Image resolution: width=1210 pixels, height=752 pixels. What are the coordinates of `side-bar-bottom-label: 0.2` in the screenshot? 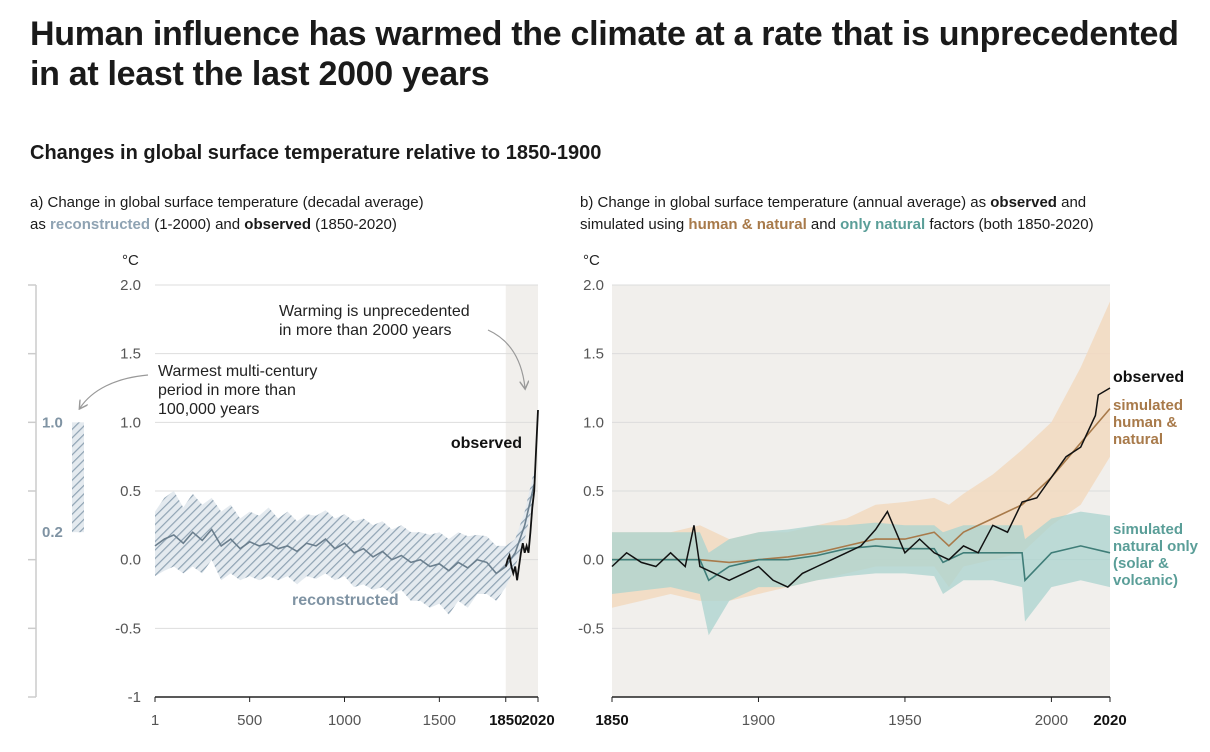 It's located at (52, 532).